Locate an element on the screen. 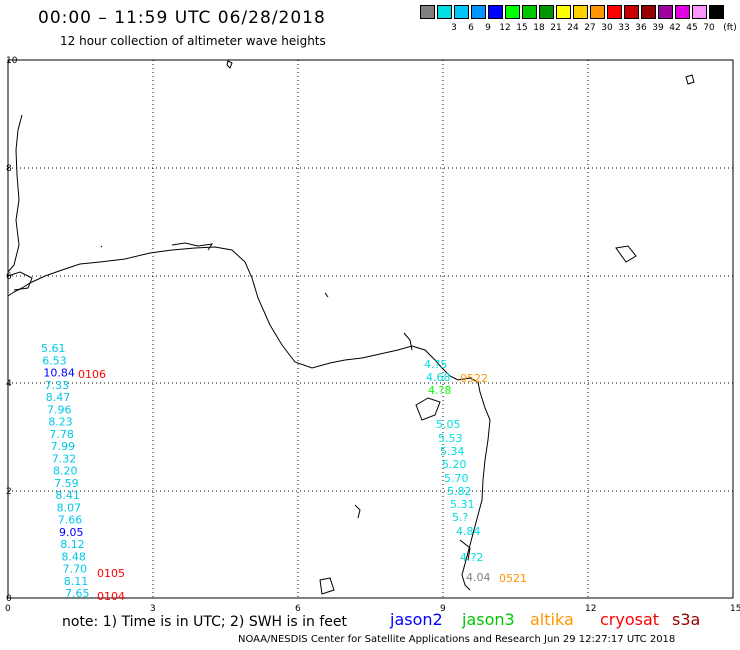 This screenshot has height=650, width=740. pass-time-label: 0105 is located at coordinates (111, 573).